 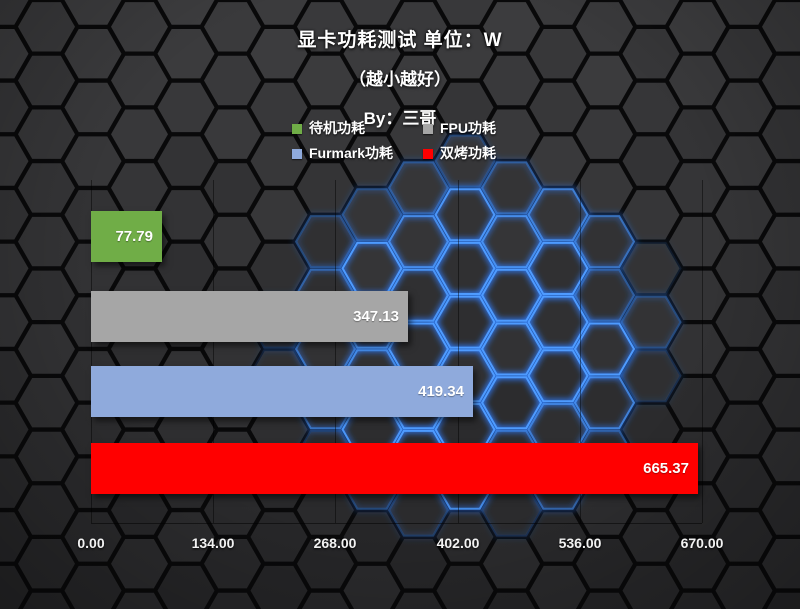 What do you see at coordinates (376, 316) in the screenshot?
I see `bar-value-label: 347.13` at bounding box center [376, 316].